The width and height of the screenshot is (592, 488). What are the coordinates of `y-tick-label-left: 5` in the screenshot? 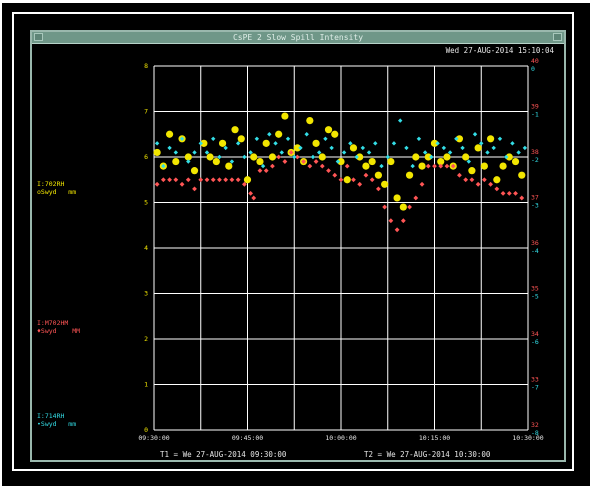 It's located at (146, 203).